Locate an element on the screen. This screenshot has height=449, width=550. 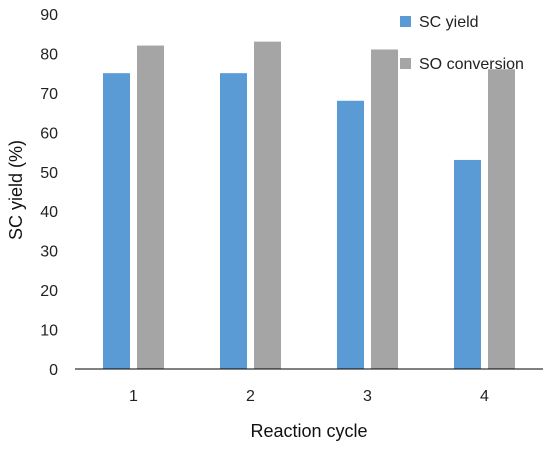
y-tick-label: 20 is located at coordinates (49, 291).